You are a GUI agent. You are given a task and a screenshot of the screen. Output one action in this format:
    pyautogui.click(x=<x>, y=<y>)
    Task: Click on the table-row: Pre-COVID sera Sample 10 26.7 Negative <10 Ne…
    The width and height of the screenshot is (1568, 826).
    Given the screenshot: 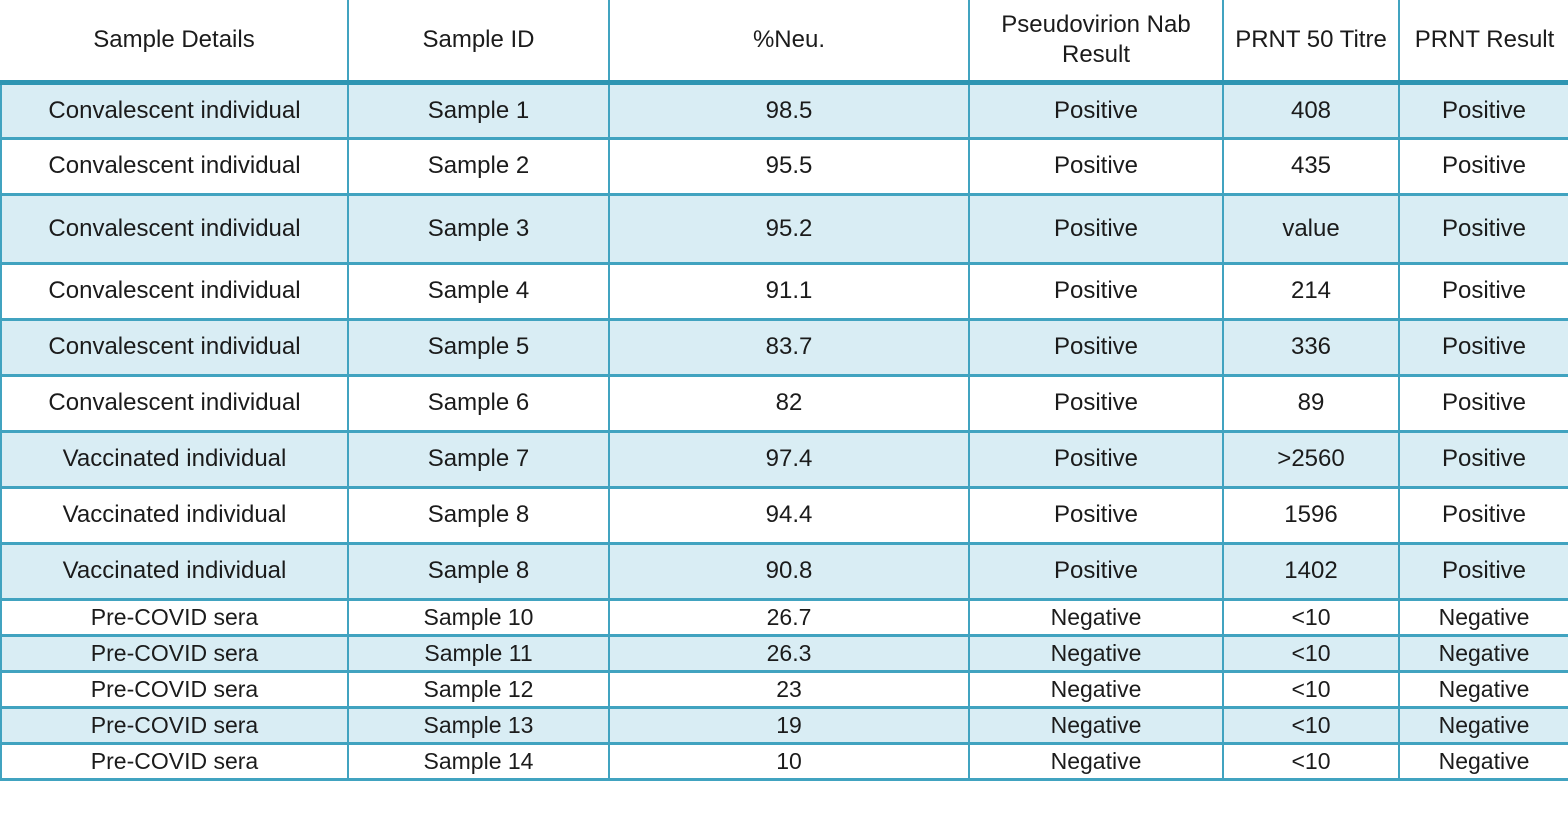 What is the action you would take?
    pyautogui.click(x=784, y=617)
    